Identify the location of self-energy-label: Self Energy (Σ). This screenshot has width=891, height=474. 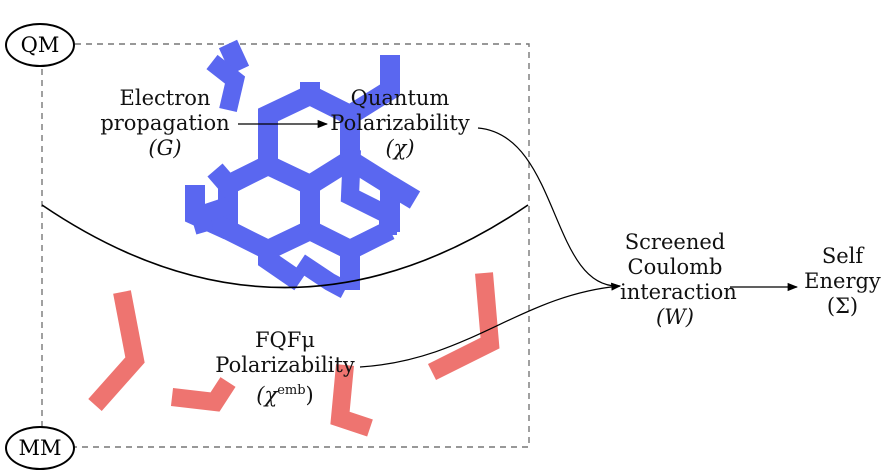
(842, 281).